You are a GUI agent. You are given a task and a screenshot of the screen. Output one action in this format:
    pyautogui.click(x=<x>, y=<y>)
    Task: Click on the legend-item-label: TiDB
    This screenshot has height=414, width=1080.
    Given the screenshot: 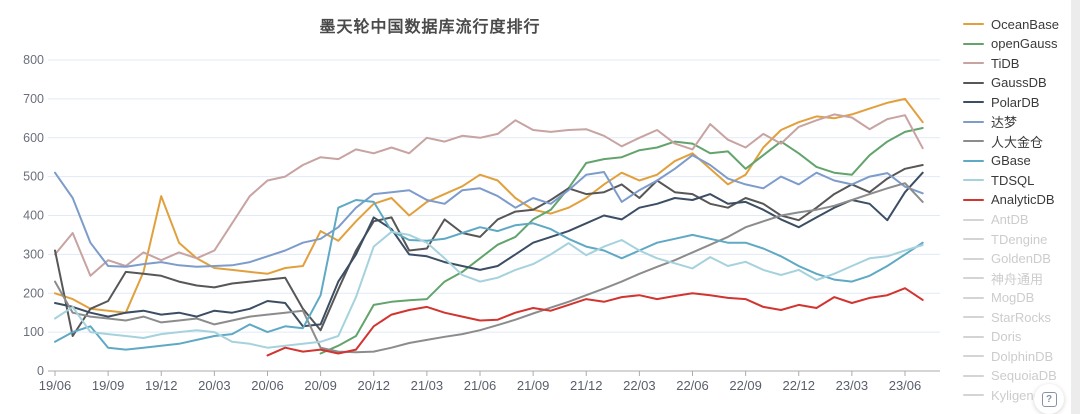 What is the action you would take?
    pyautogui.click(x=1005, y=63)
    